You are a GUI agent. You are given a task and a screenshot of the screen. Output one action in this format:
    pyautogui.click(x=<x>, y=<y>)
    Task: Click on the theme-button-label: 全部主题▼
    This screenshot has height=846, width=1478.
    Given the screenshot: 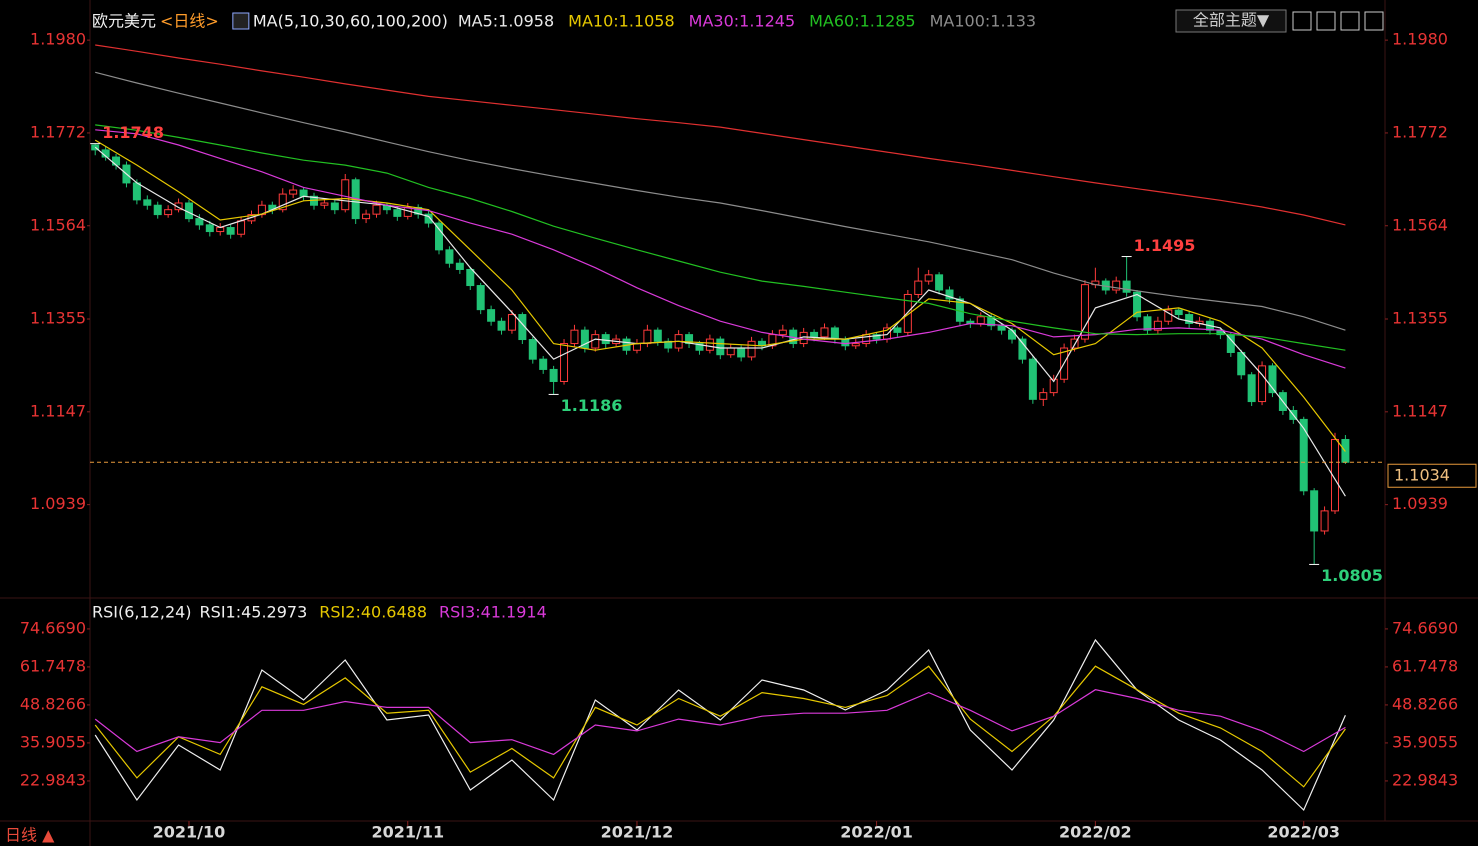 What is the action you would take?
    pyautogui.click(x=1231, y=20)
    